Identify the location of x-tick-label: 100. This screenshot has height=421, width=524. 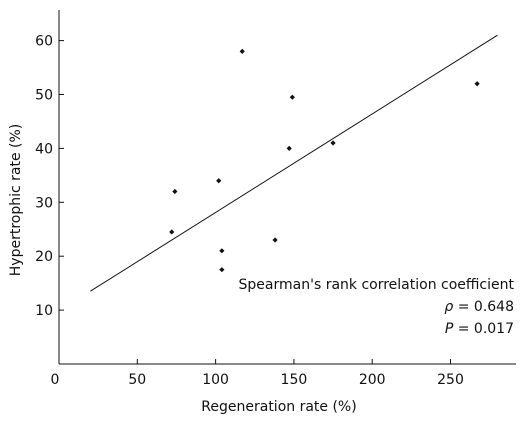
(215, 380).